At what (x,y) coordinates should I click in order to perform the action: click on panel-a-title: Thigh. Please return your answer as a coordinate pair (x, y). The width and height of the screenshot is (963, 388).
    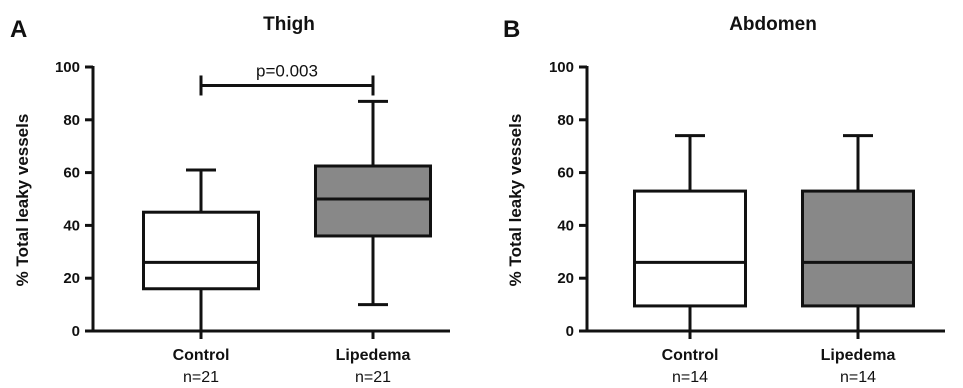
    Looking at the image, I should click on (289, 24).